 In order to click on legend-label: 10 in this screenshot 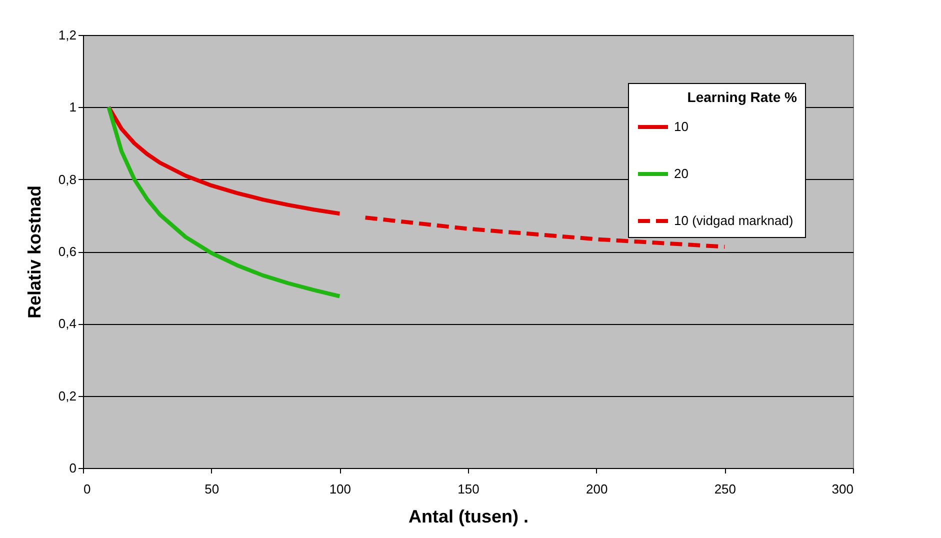, I will do `click(681, 126)`.